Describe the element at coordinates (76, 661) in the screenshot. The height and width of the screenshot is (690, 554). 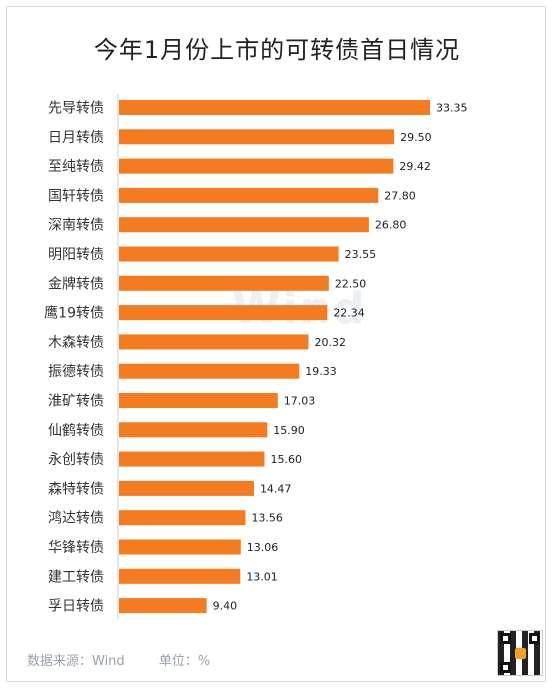
I see `data-source-note: 数据来源：Wind` at that location.